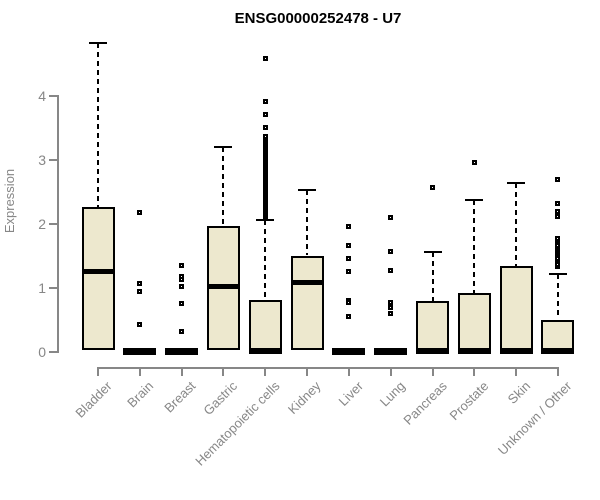 The image size is (600, 500). What do you see at coordinates (318, 18) in the screenshot?
I see `chart-title: ENSG00000252478 - U7` at bounding box center [318, 18].